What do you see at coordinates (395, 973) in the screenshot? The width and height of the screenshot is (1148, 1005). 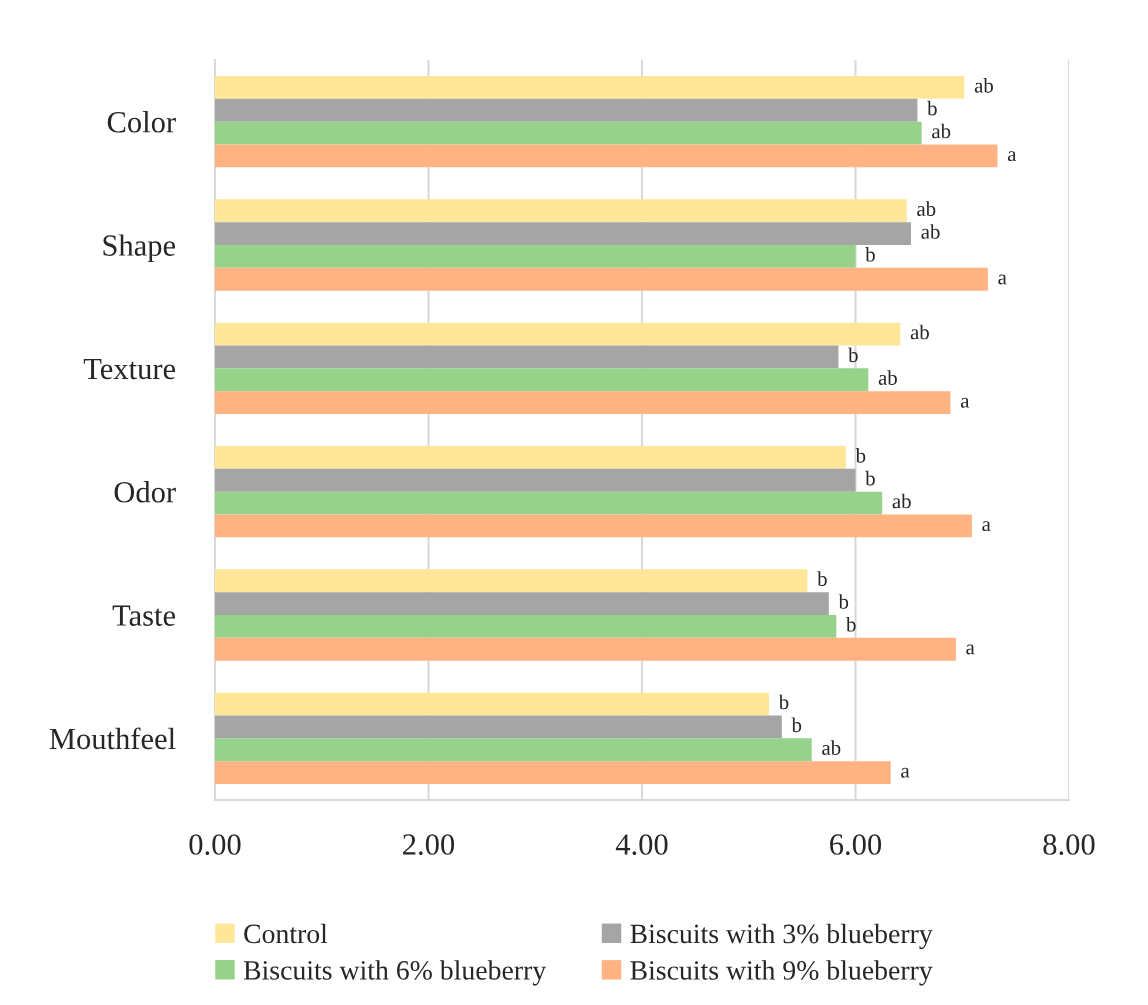 I see `legend-label: Biscuits with 6% blueberry` at bounding box center [395, 973].